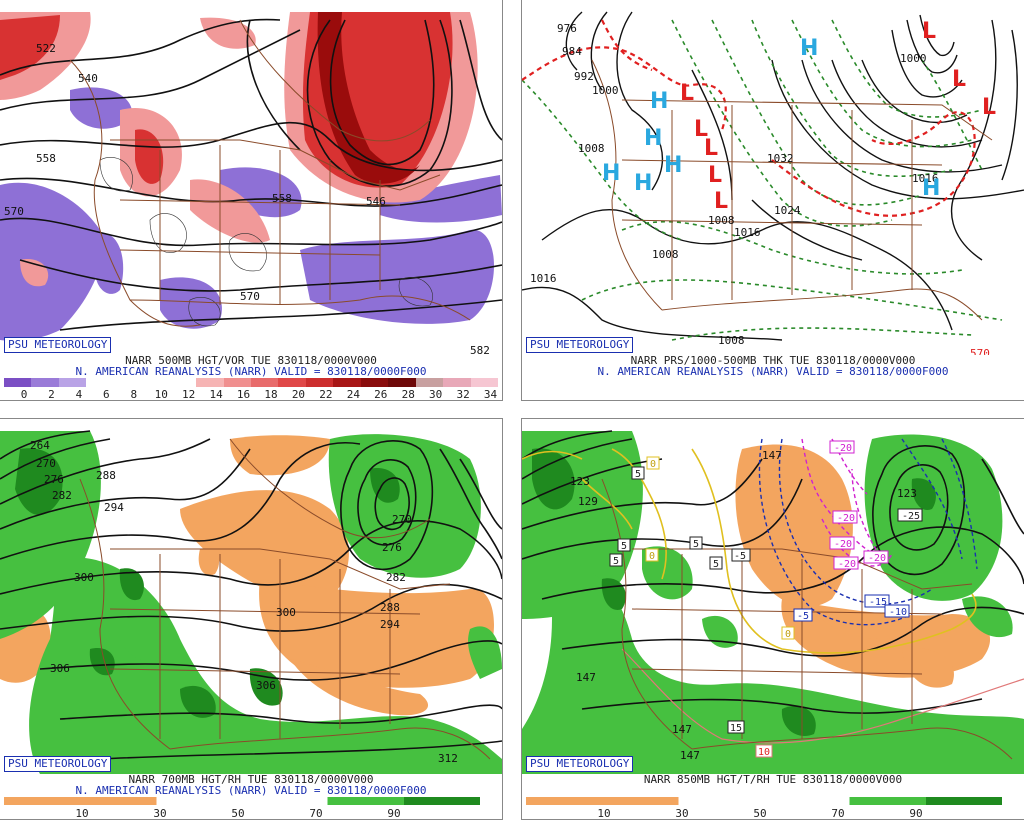 This screenshot has height=820, width=1024. What do you see at coordinates (266, 685) in the screenshot?
I see `contour-label: 306` at bounding box center [266, 685].